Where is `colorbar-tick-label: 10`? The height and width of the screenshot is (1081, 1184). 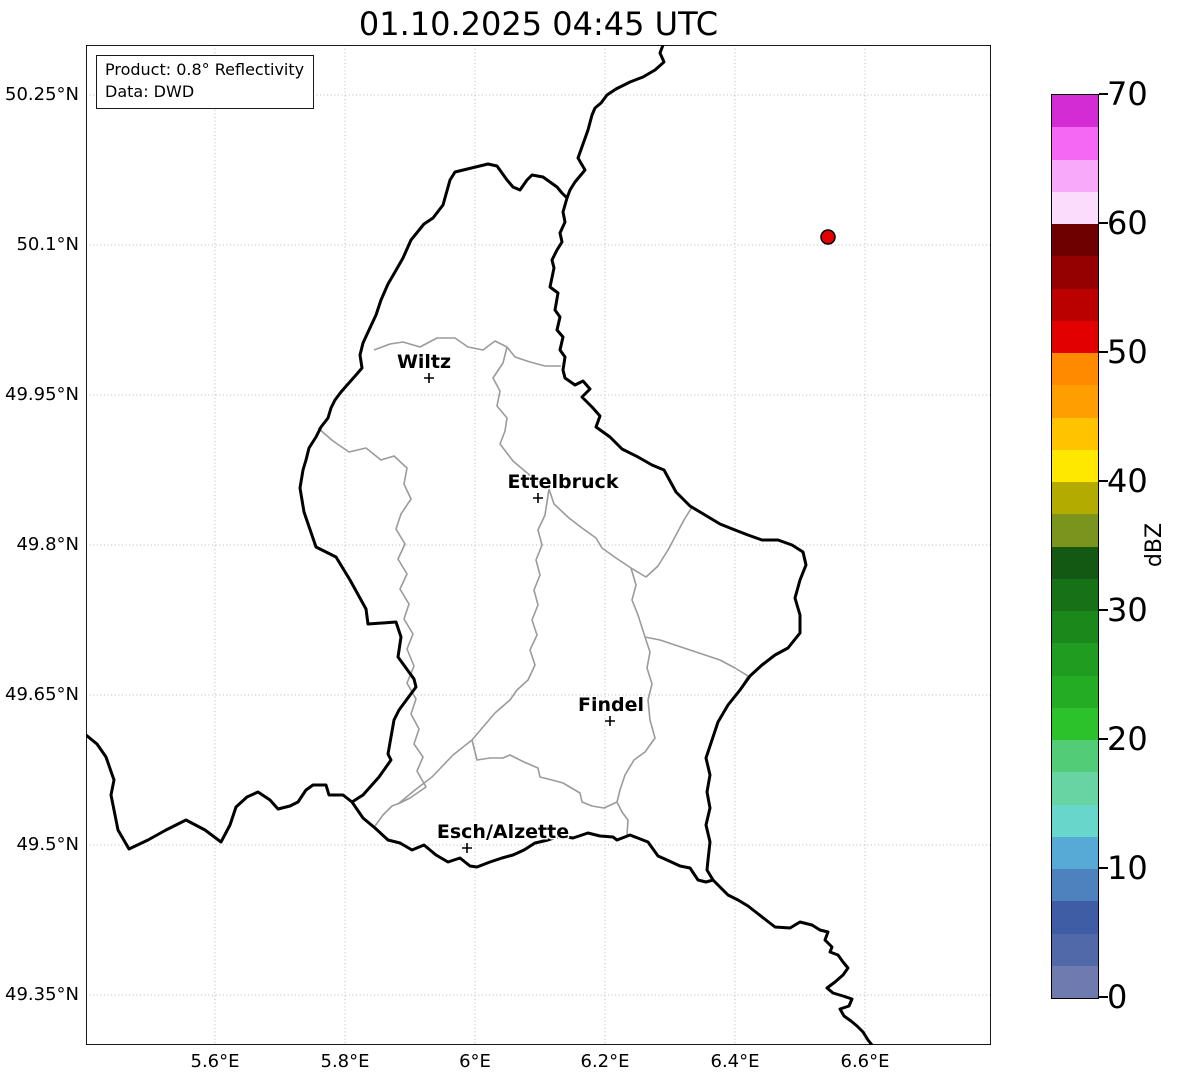
colorbar-tick-label: 10 is located at coordinates (1127, 868).